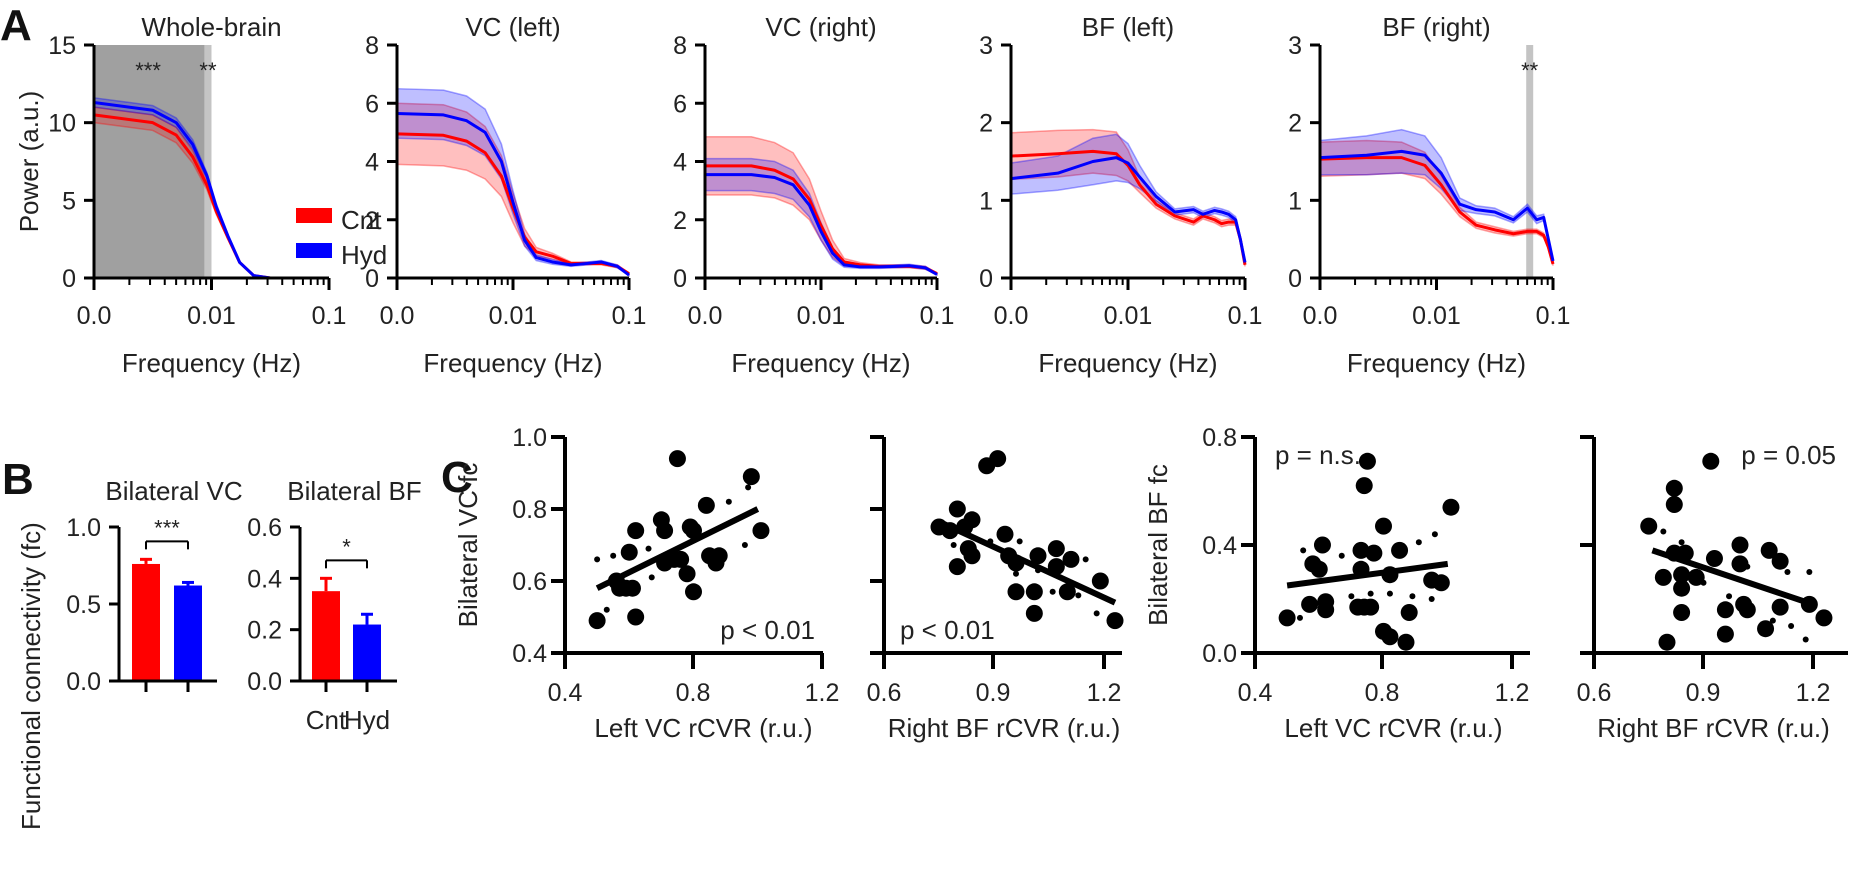 Image resolution: width=1870 pixels, height=884 pixels. What do you see at coordinates (512, 27) in the screenshot?
I see `chart-title: VC (left)` at bounding box center [512, 27].